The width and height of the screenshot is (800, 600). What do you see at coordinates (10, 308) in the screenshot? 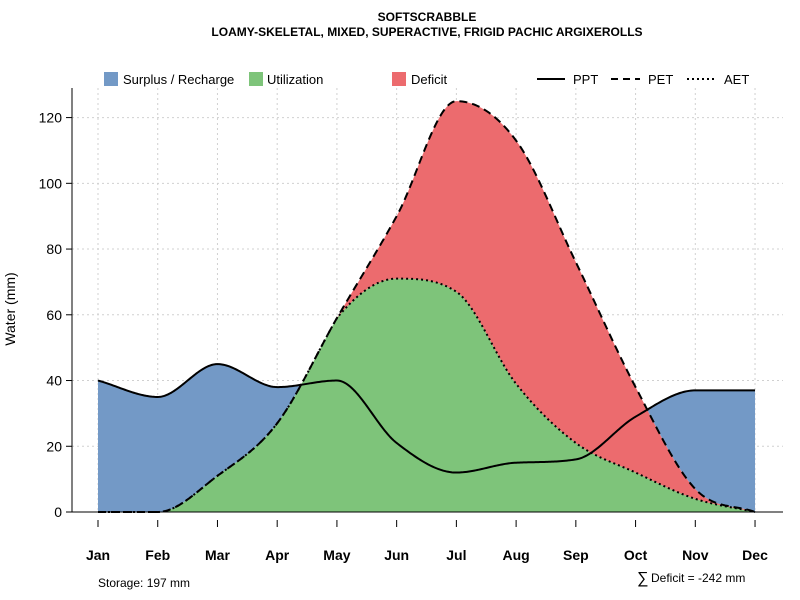
I see `y-axis-label: Water (mm)` at bounding box center [10, 308].